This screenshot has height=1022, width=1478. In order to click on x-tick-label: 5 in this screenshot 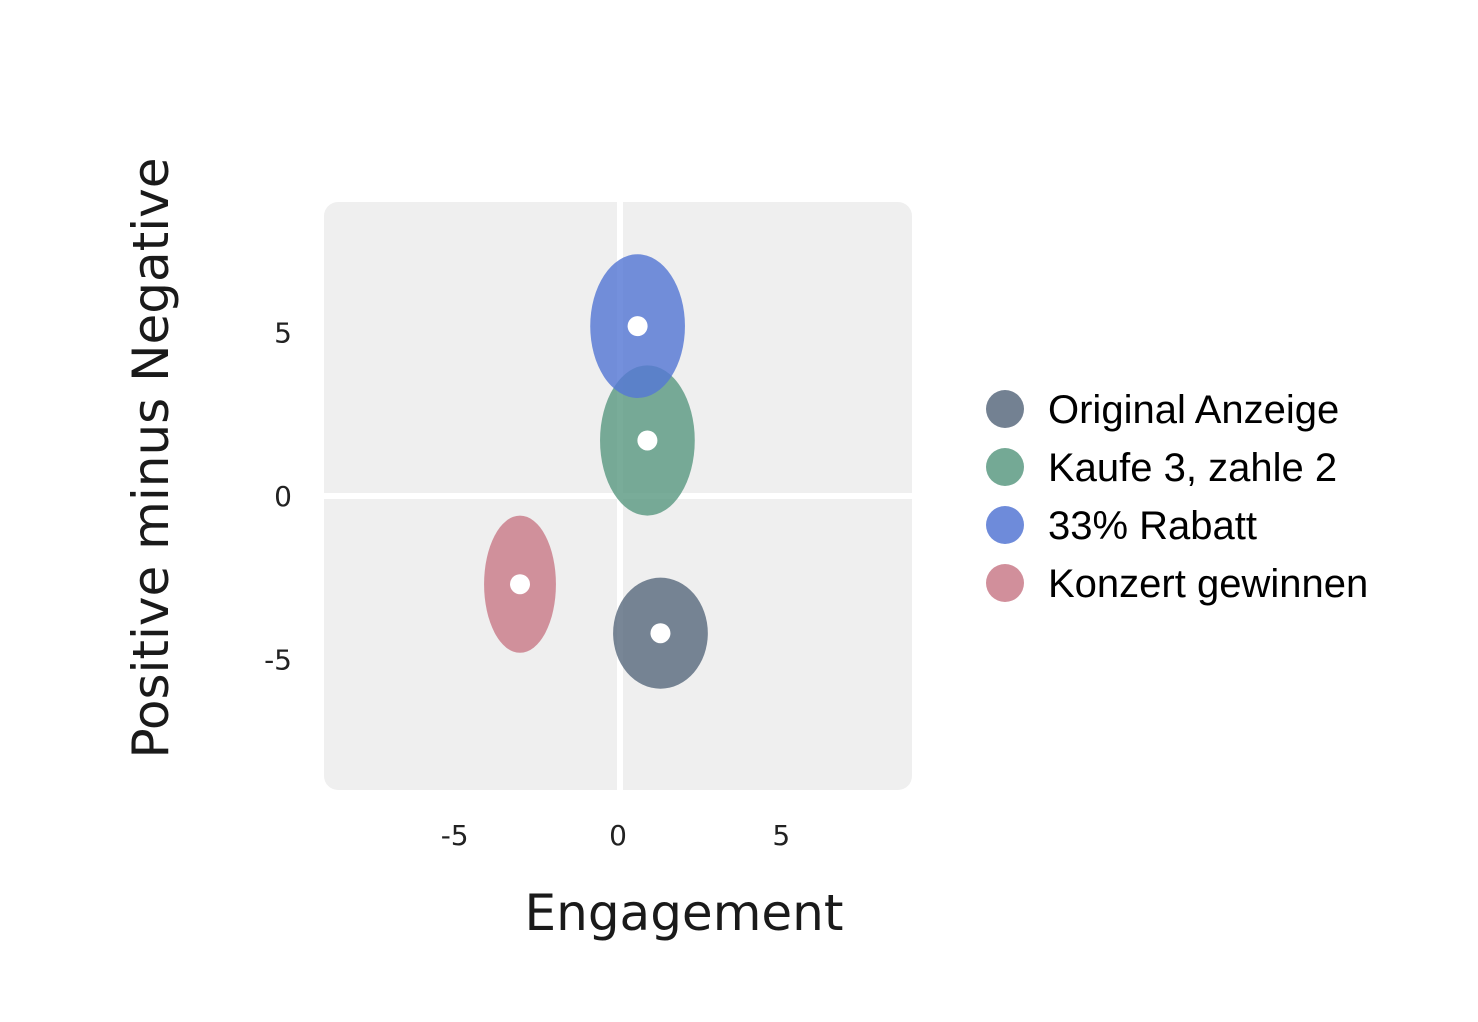, I will do `click(781, 835)`.